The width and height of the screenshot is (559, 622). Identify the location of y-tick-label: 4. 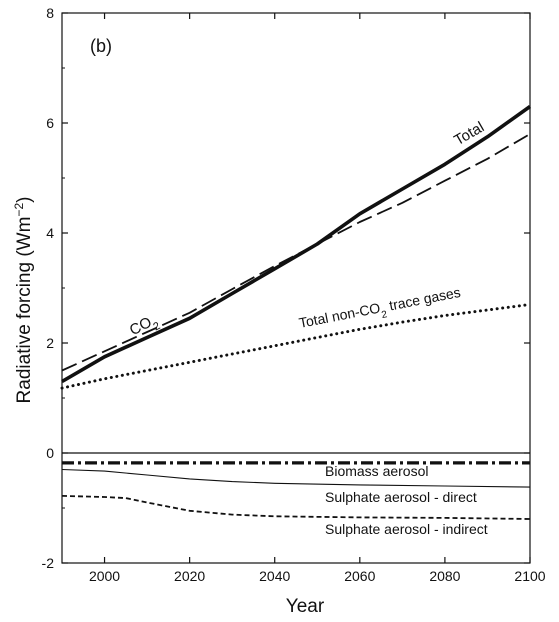
(50, 233).